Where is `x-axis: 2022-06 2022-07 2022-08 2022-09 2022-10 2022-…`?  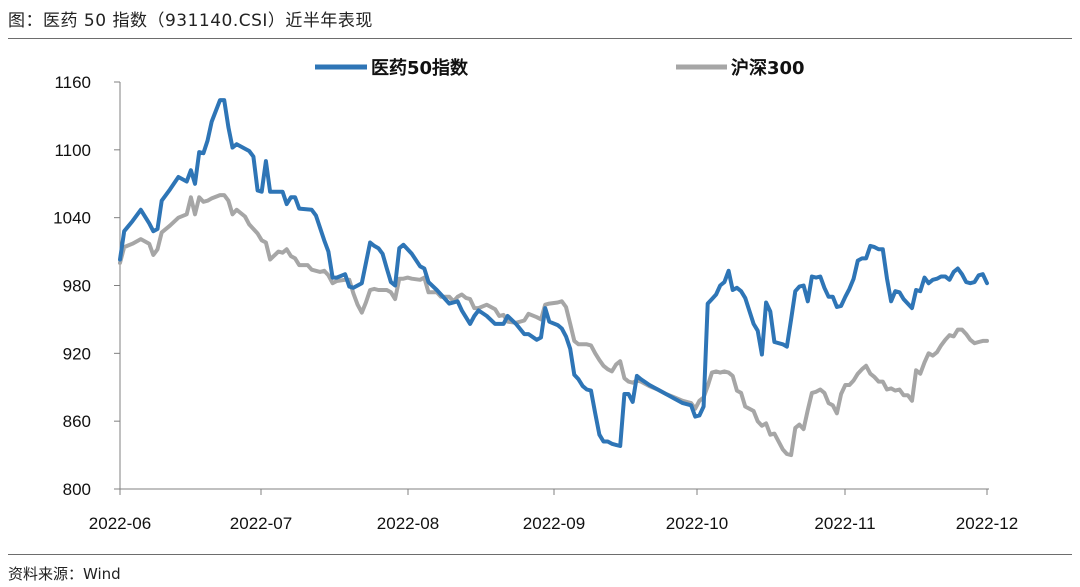 x-axis: 2022-06 2022-07 2022-08 2022-09 2022-10 2022-… is located at coordinates (553, 510).